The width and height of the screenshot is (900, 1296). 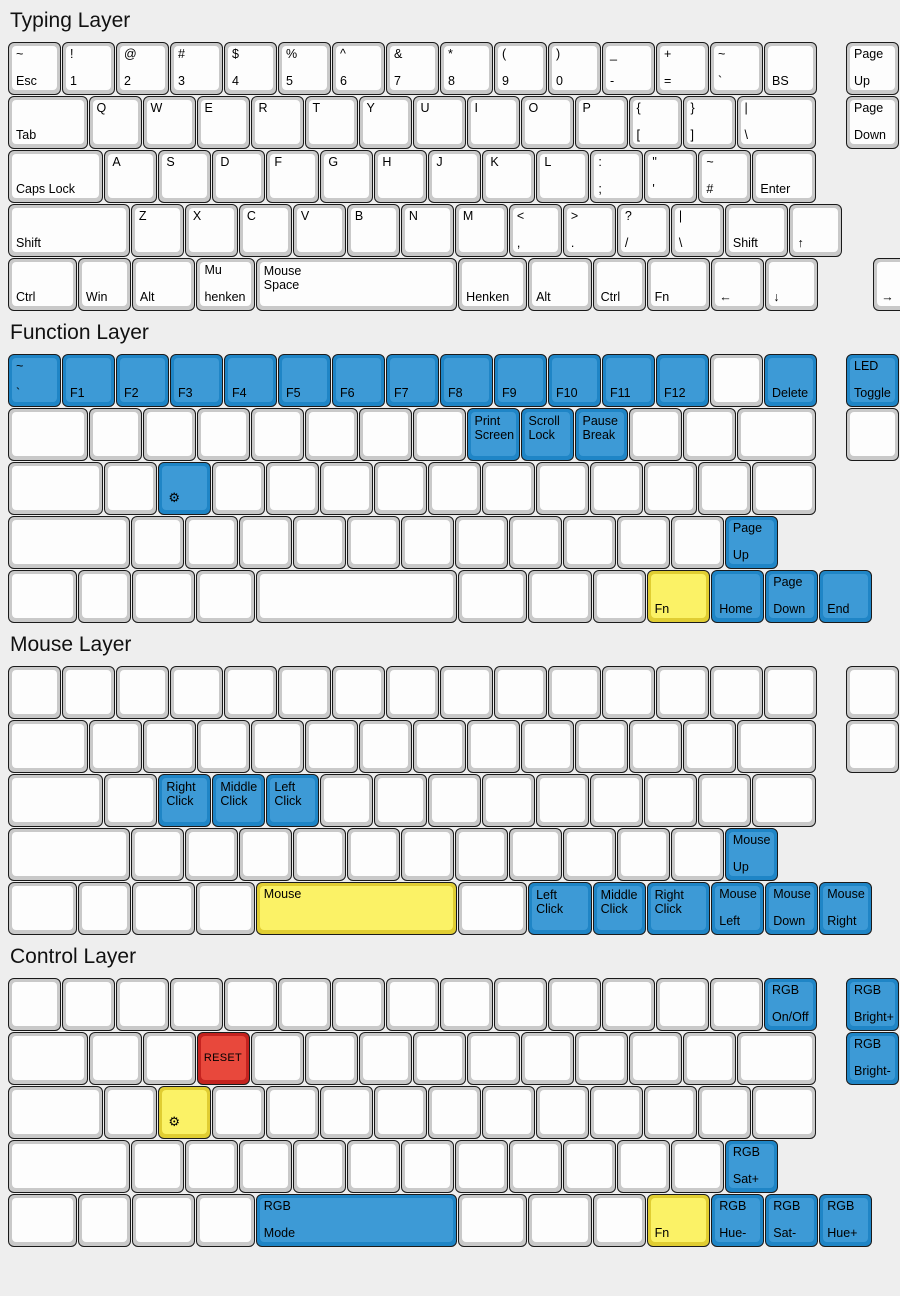 What do you see at coordinates (185, 1112) in the screenshot?
I see `key-blank: ⚙` at bounding box center [185, 1112].